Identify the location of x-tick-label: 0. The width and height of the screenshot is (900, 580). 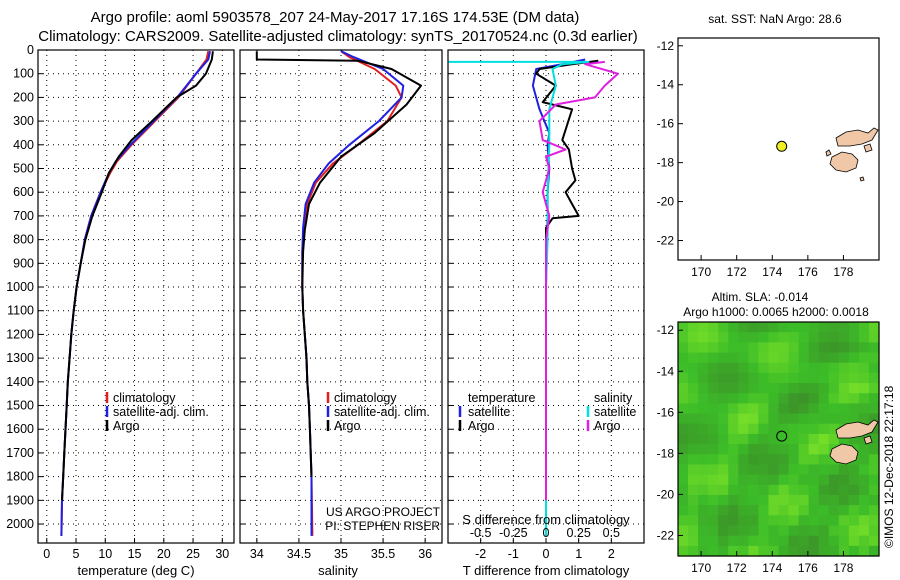
(46, 554).